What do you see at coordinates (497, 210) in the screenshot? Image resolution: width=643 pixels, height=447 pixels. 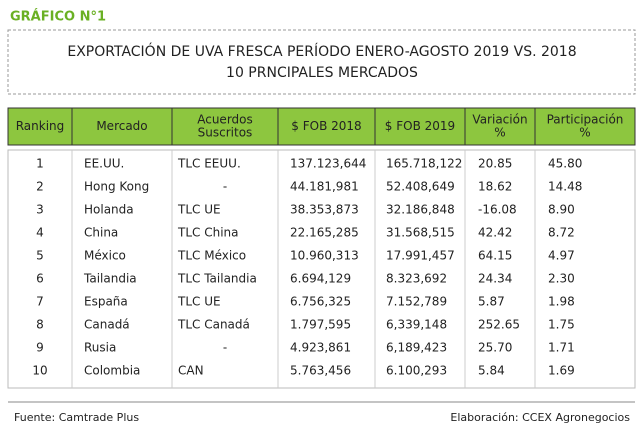 I see `cell: -16.08` at bounding box center [497, 210].